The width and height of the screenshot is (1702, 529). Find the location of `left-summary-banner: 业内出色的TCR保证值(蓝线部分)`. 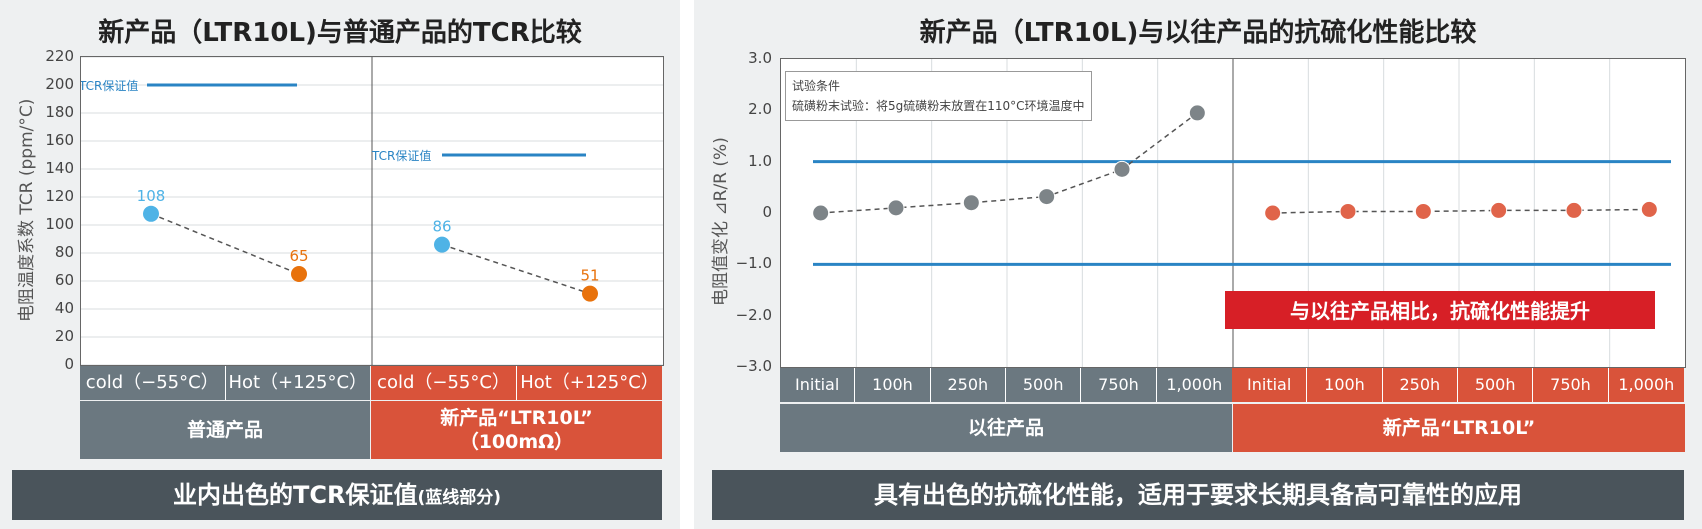

left-summary-banner: 业内出色的TCR保证值(蓝线部分) is located at coordinates (337, 495).